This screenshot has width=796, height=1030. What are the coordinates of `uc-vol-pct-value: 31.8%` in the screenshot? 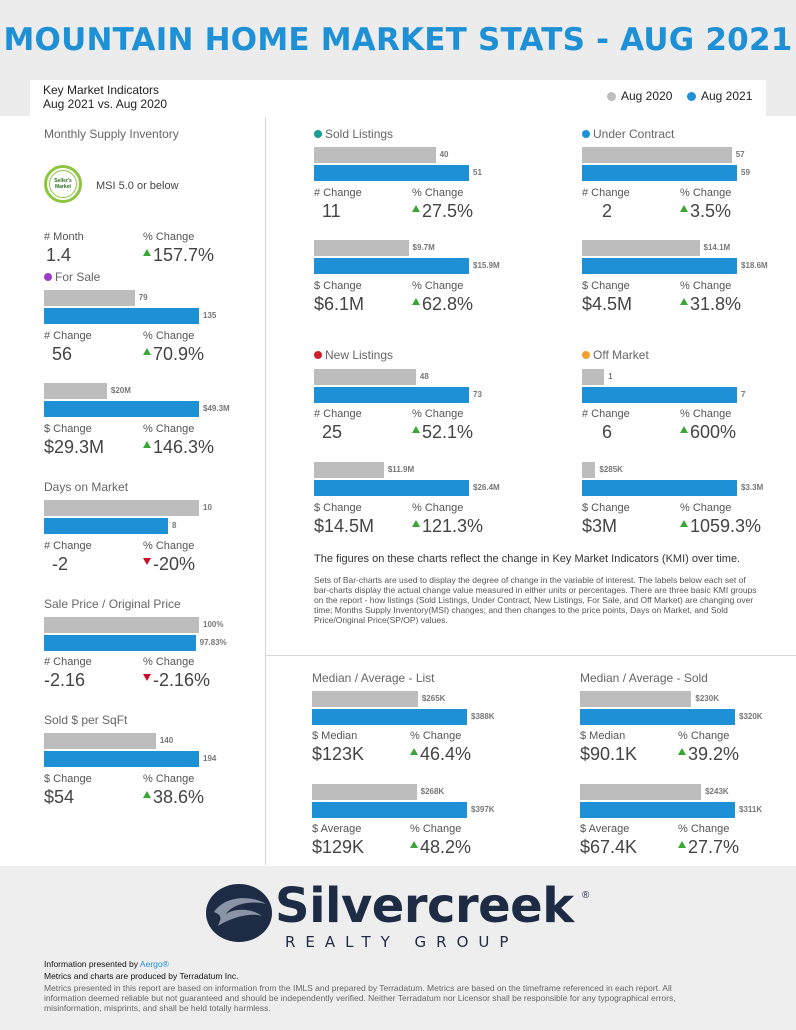 It's located at (710, 304).